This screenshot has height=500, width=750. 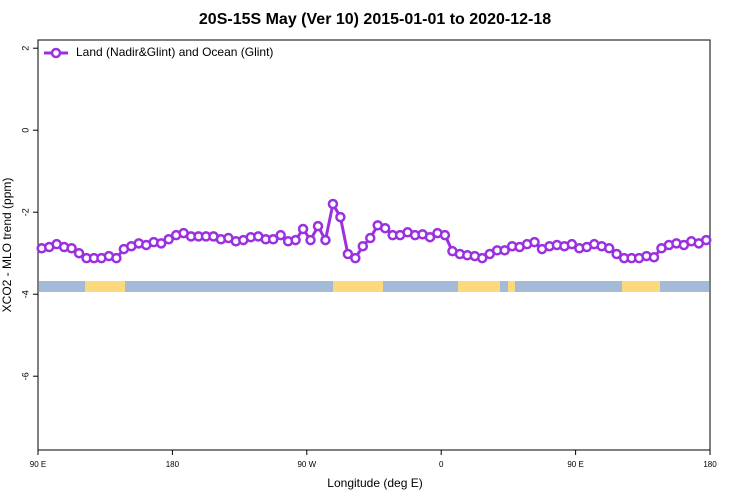 What do you see at coordinates (25, 212) in the screenshot?
I see `y-tick-label: -2` at bounding box center [25, 212].